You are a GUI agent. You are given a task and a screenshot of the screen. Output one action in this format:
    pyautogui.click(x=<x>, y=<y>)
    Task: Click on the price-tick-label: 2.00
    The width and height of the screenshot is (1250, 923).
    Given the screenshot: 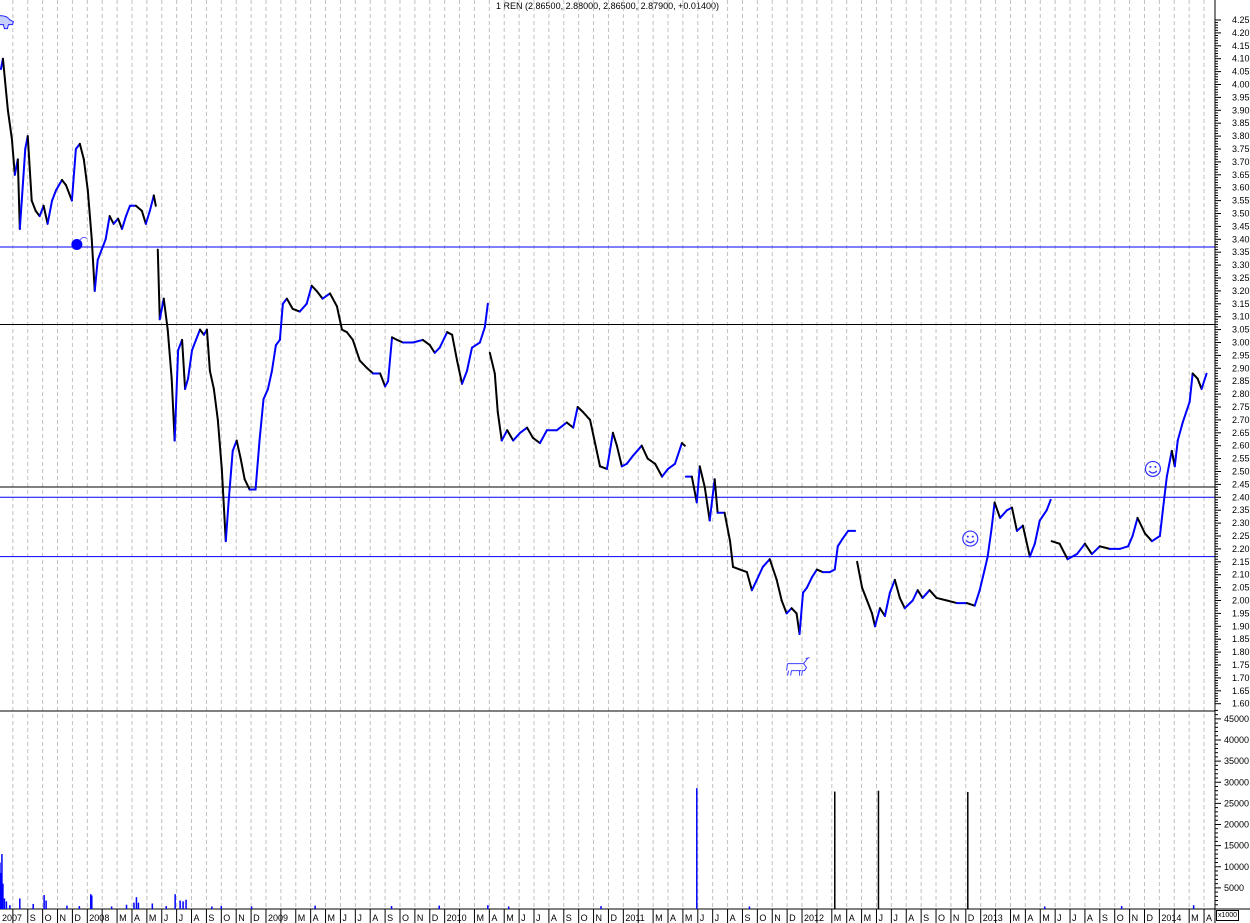 What is the action you would take?
    pyautogui.click(x=1241, y=601)
    